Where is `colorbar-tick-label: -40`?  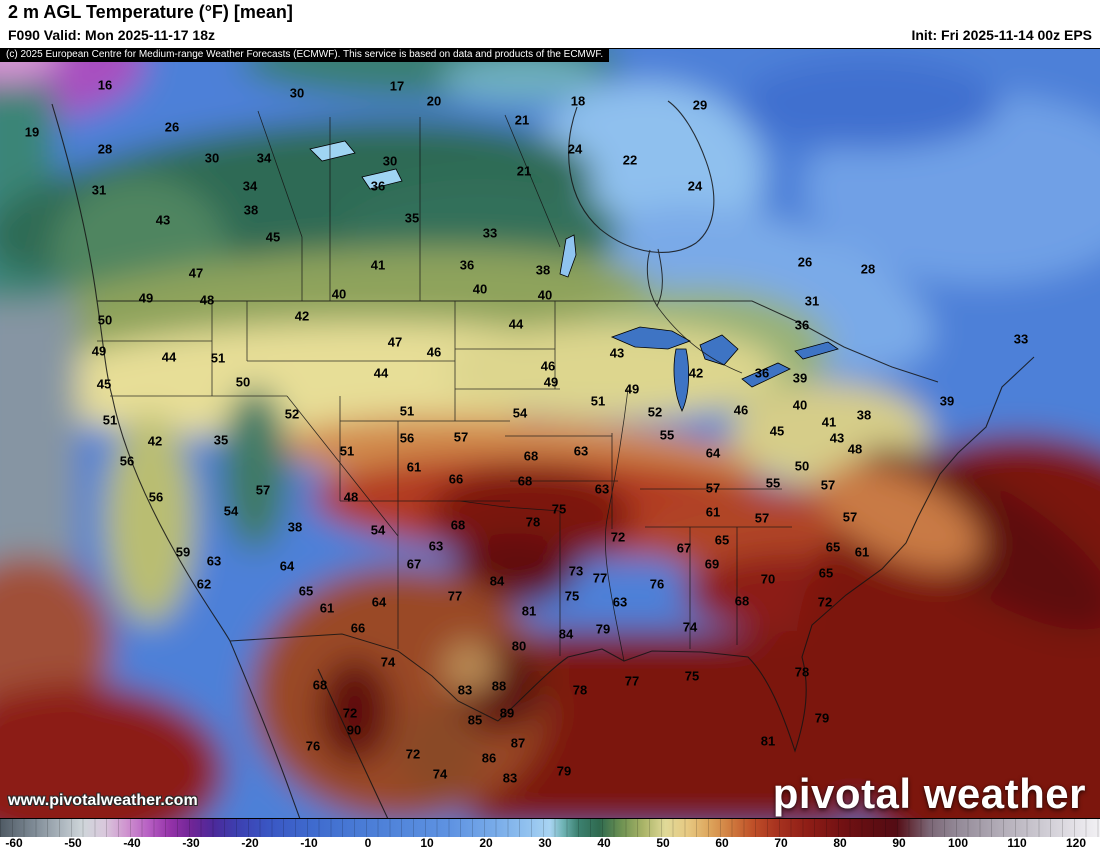
colorbar-tick-label: -40 is located at coordinates (132, 843).